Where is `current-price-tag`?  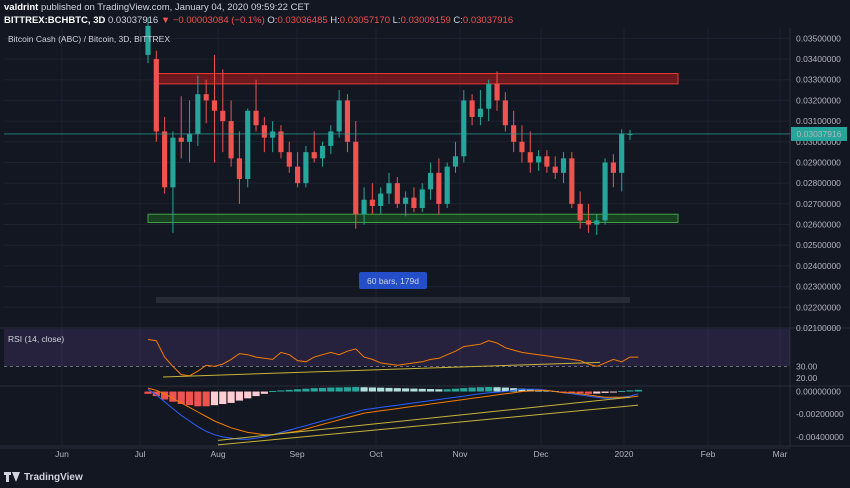 current-price-tag is located at coordinates (819, 133).